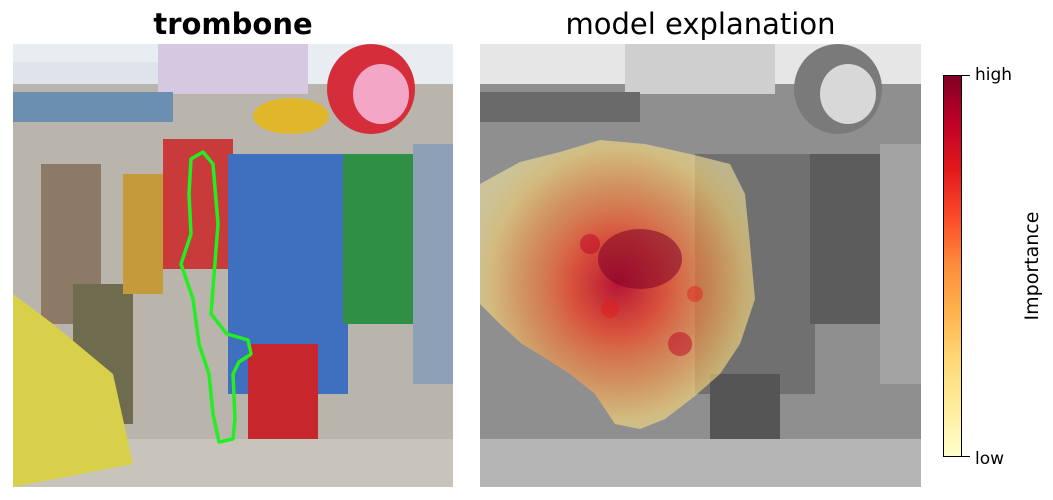 The width and height of the screenshot is (1053, 500). What do you see at coordinates (433, 264) in the screenshot?
I see `photo-person-right` at bounding box center [433, 264].